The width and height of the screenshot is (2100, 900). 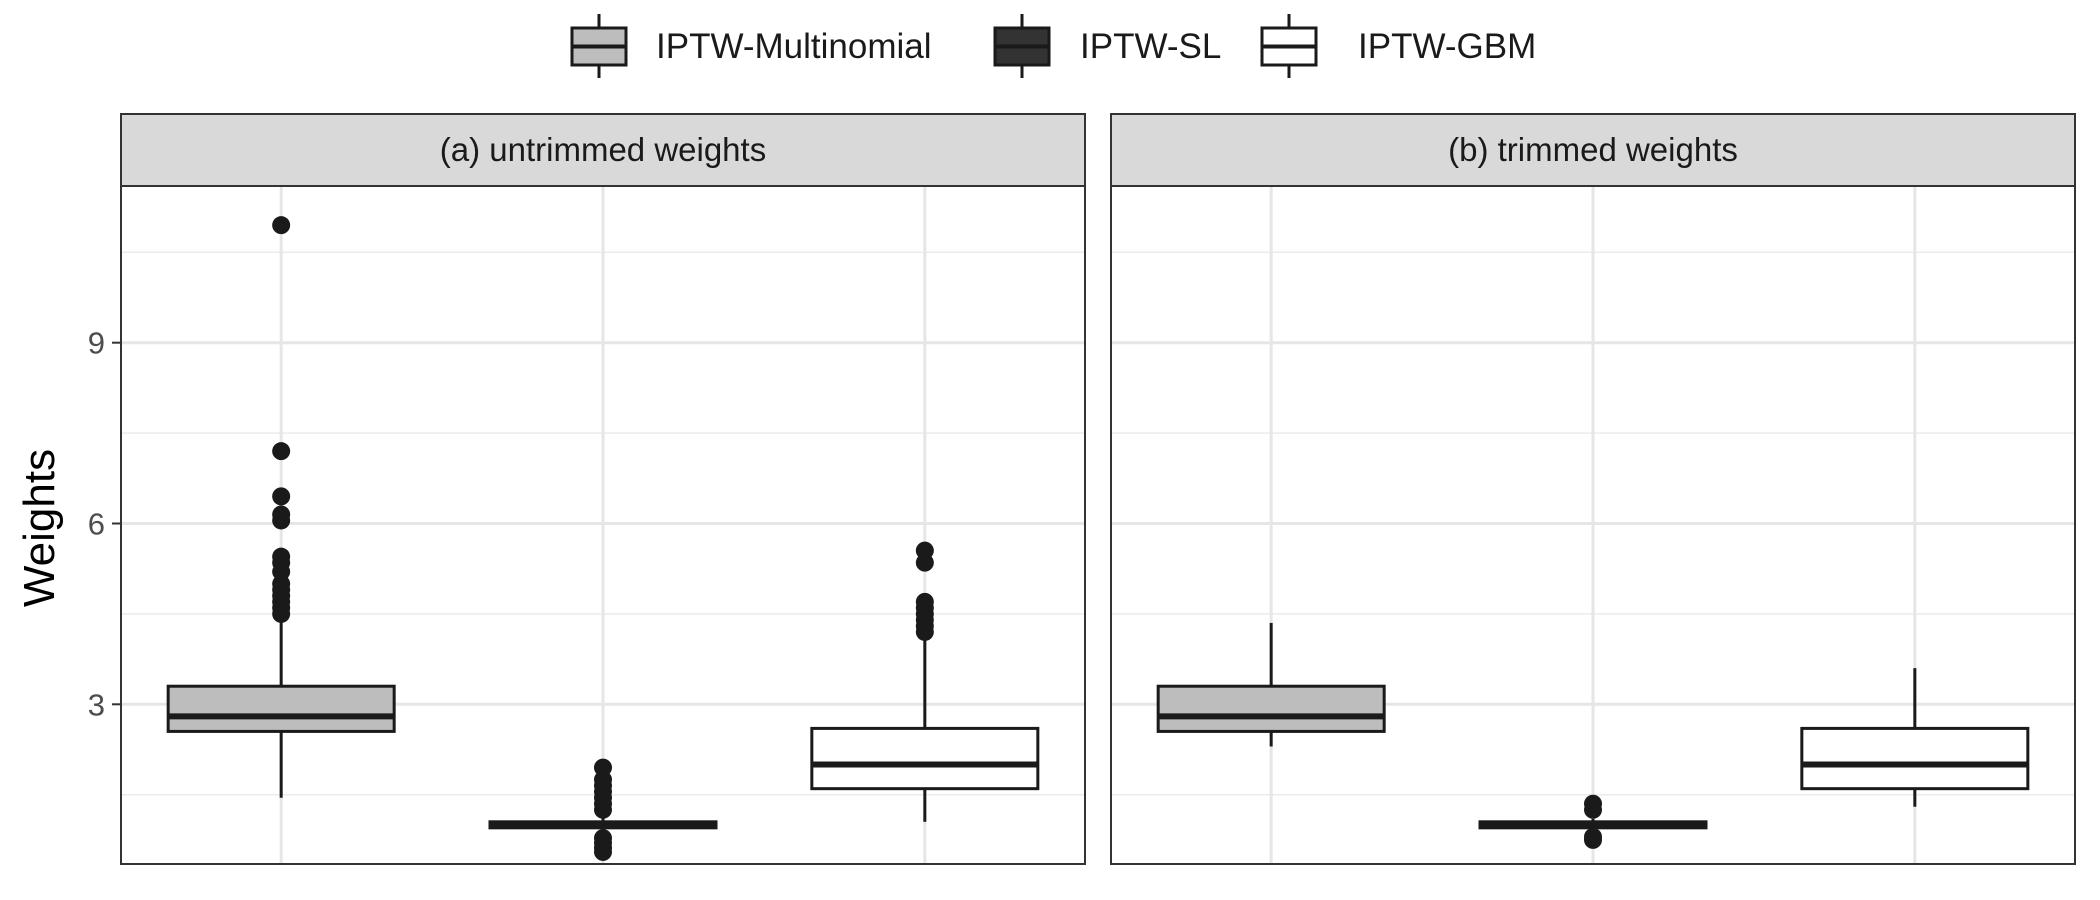 What do you see at coordinates (96, 704) in the screenshot?
I see `y-tick-label: 3` at bounding box center [96, 704].